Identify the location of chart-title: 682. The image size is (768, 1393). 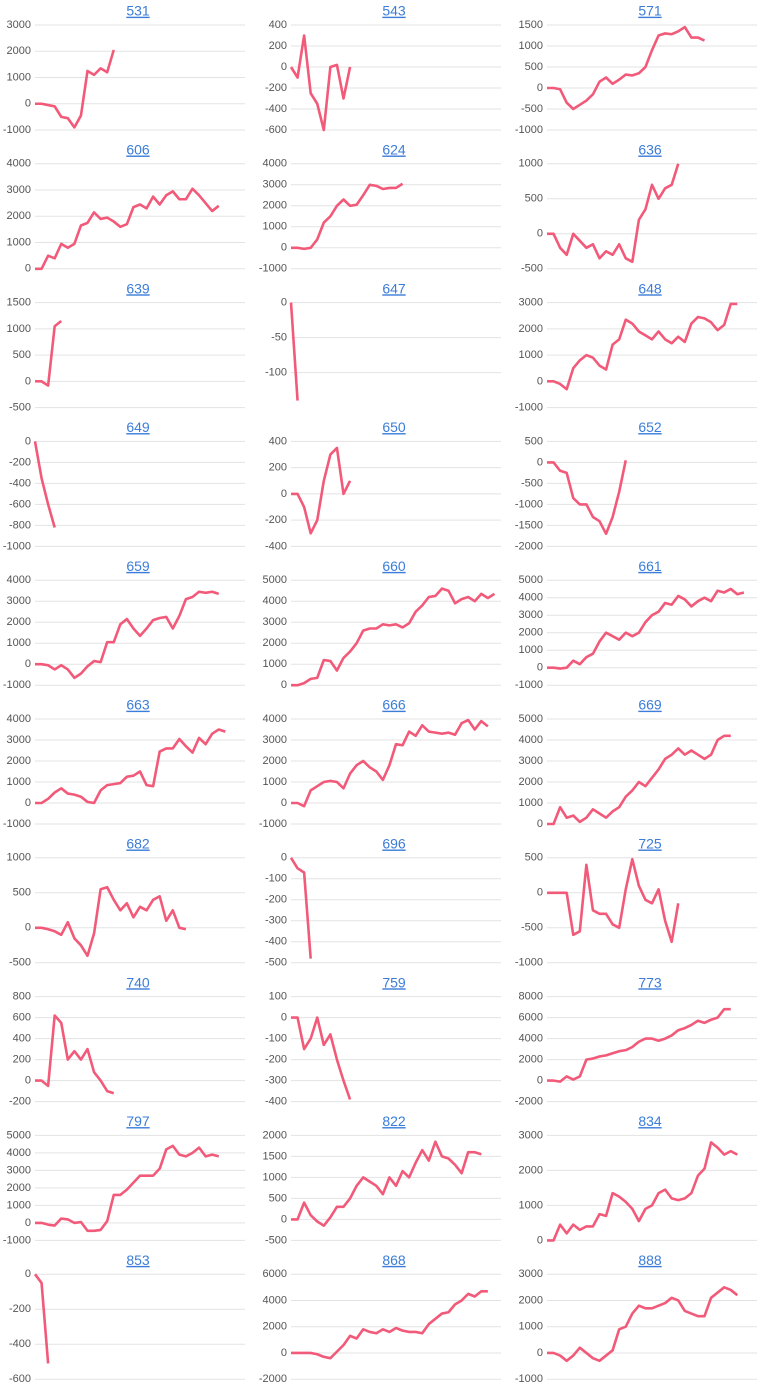
(138, 844).